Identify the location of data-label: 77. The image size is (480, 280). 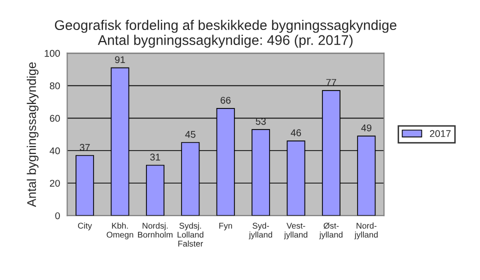
(331, 82).